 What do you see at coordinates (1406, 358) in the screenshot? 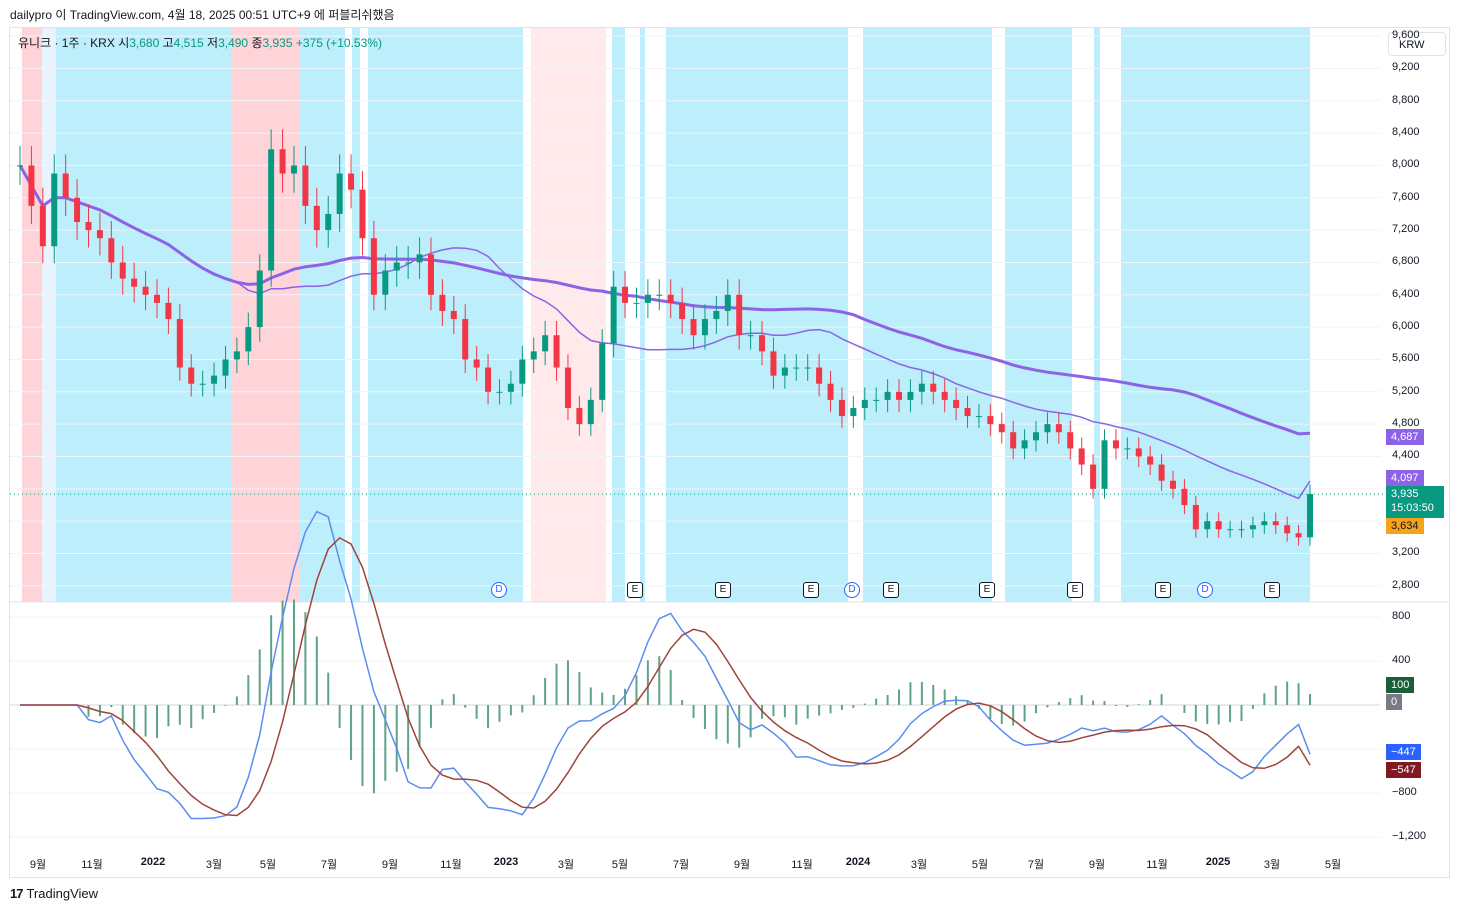
I see `price-tick-label: 5,600` at bounding box center [1406, 358].